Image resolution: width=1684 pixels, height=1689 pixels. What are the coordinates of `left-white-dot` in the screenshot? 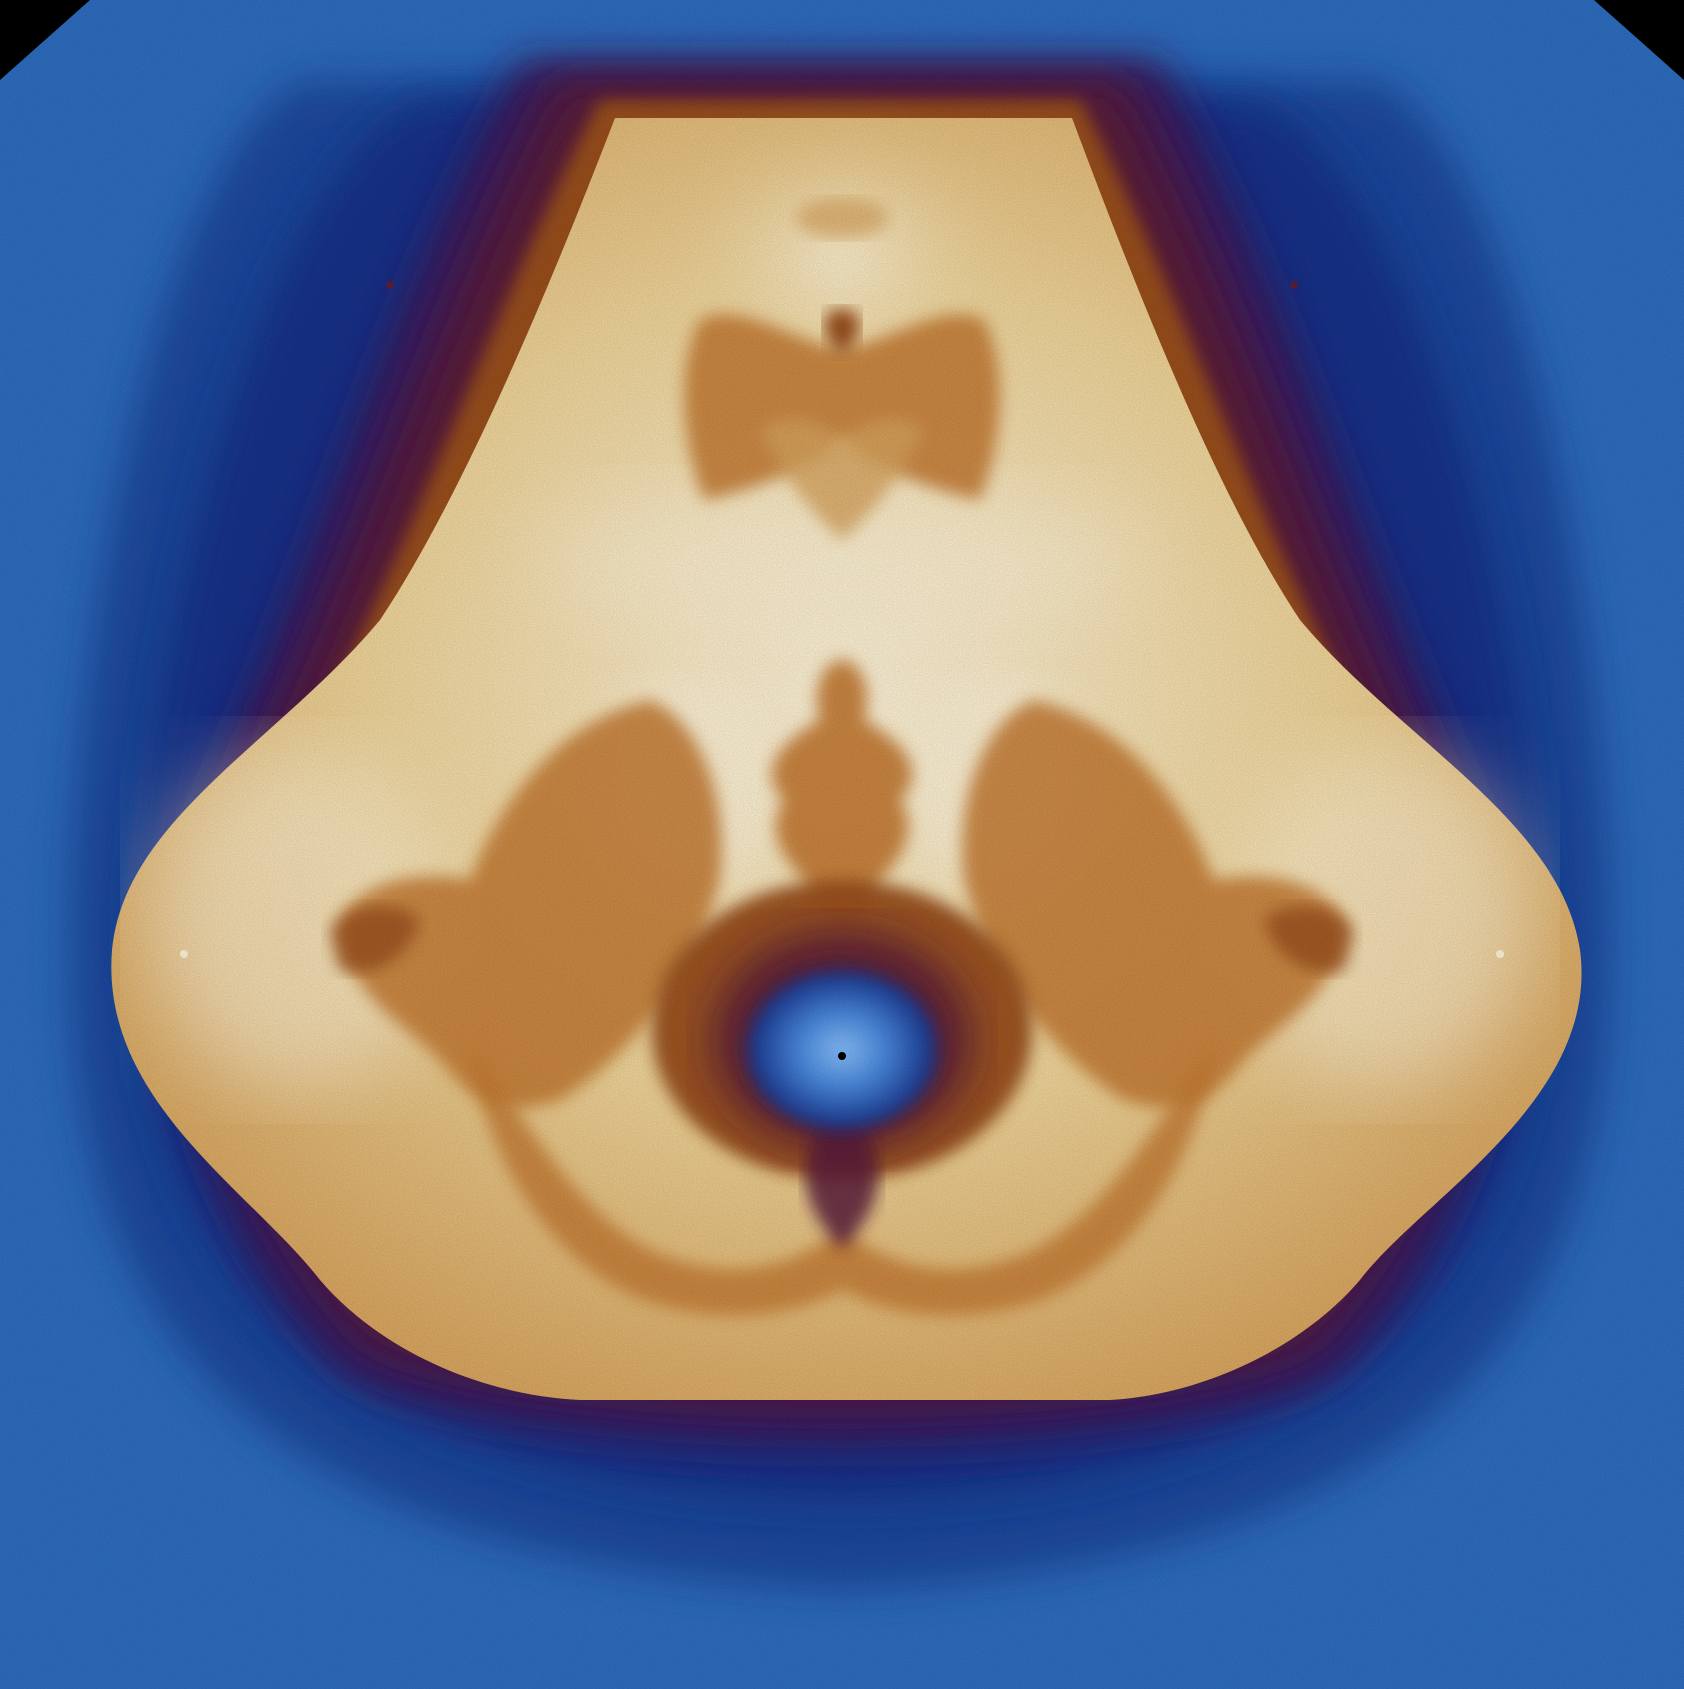 It's located at (184, 954).